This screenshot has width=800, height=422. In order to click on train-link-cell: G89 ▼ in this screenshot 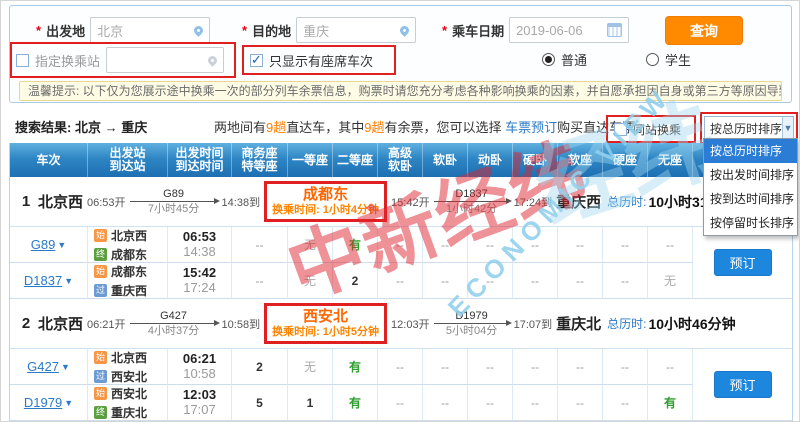, I will do `click(49, 245)`.